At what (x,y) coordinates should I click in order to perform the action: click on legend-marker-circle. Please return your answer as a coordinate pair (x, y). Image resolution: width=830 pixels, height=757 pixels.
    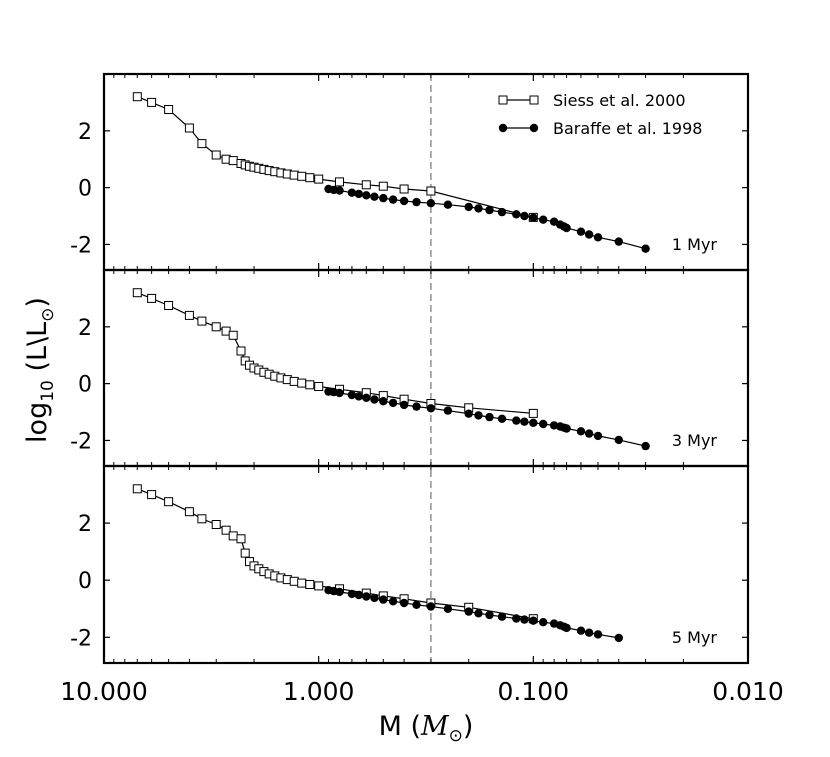
    Looking at the image, I should click on (503, 128).